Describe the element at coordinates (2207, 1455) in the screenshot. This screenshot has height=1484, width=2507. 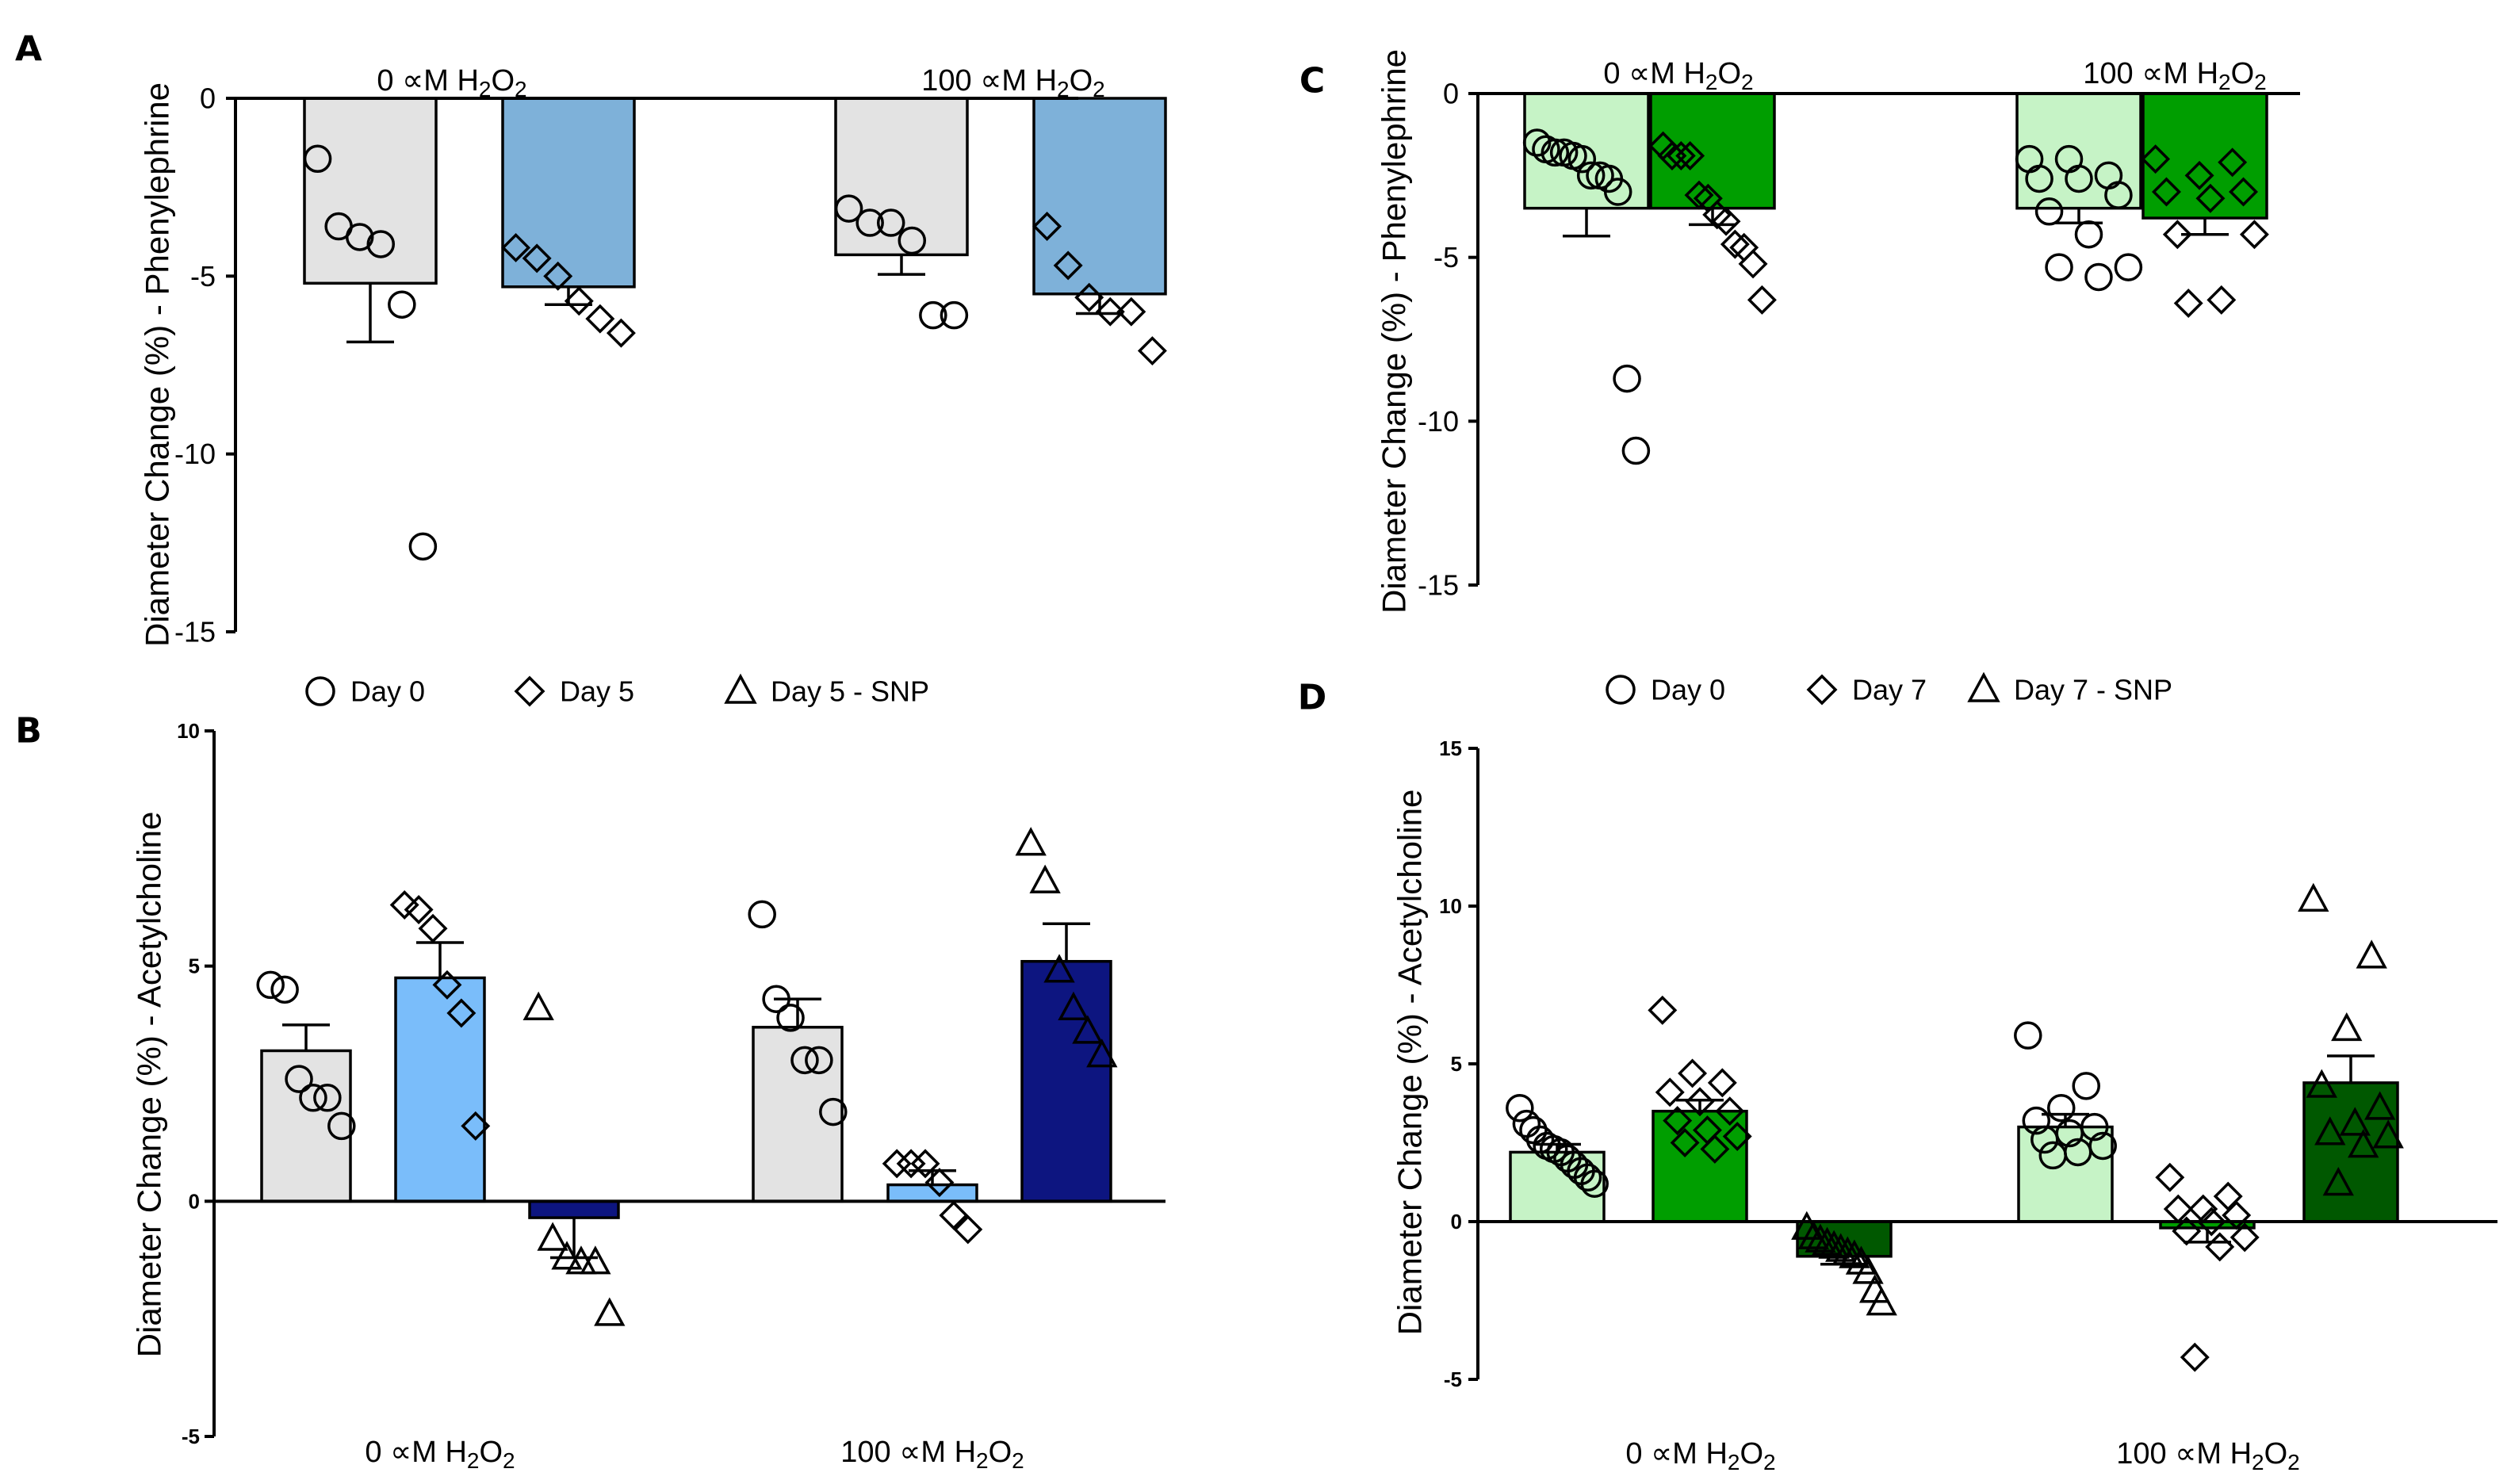
I see `group-label-d-2: 100 ∝M H2O2` at that location.